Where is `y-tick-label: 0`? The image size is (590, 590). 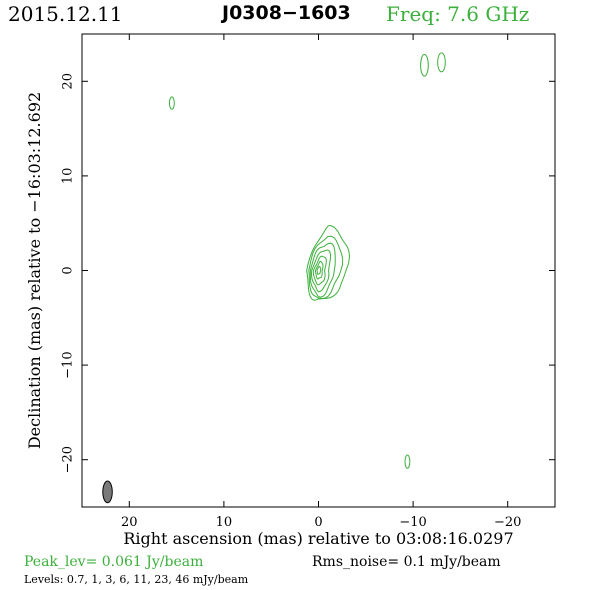 y-tick-label: 0 is located at coordinates (68, 270).